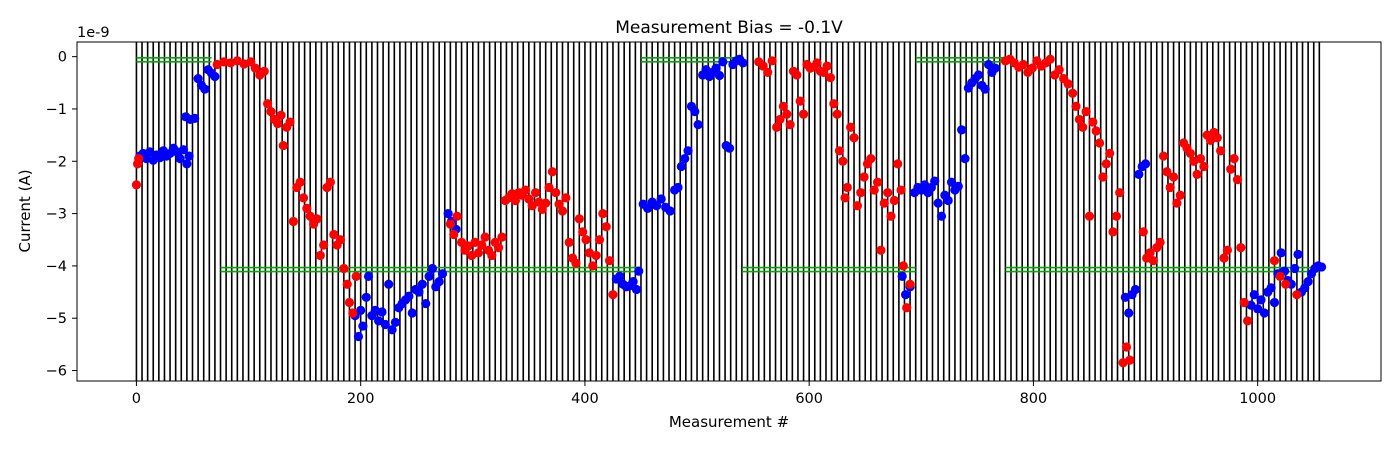 This screenshot has height=450, width=1400. What do you see at coordinates (1034, 399) in the screenshot?
I see `x-tick-label: 800` at bounding box center [1034, 399].